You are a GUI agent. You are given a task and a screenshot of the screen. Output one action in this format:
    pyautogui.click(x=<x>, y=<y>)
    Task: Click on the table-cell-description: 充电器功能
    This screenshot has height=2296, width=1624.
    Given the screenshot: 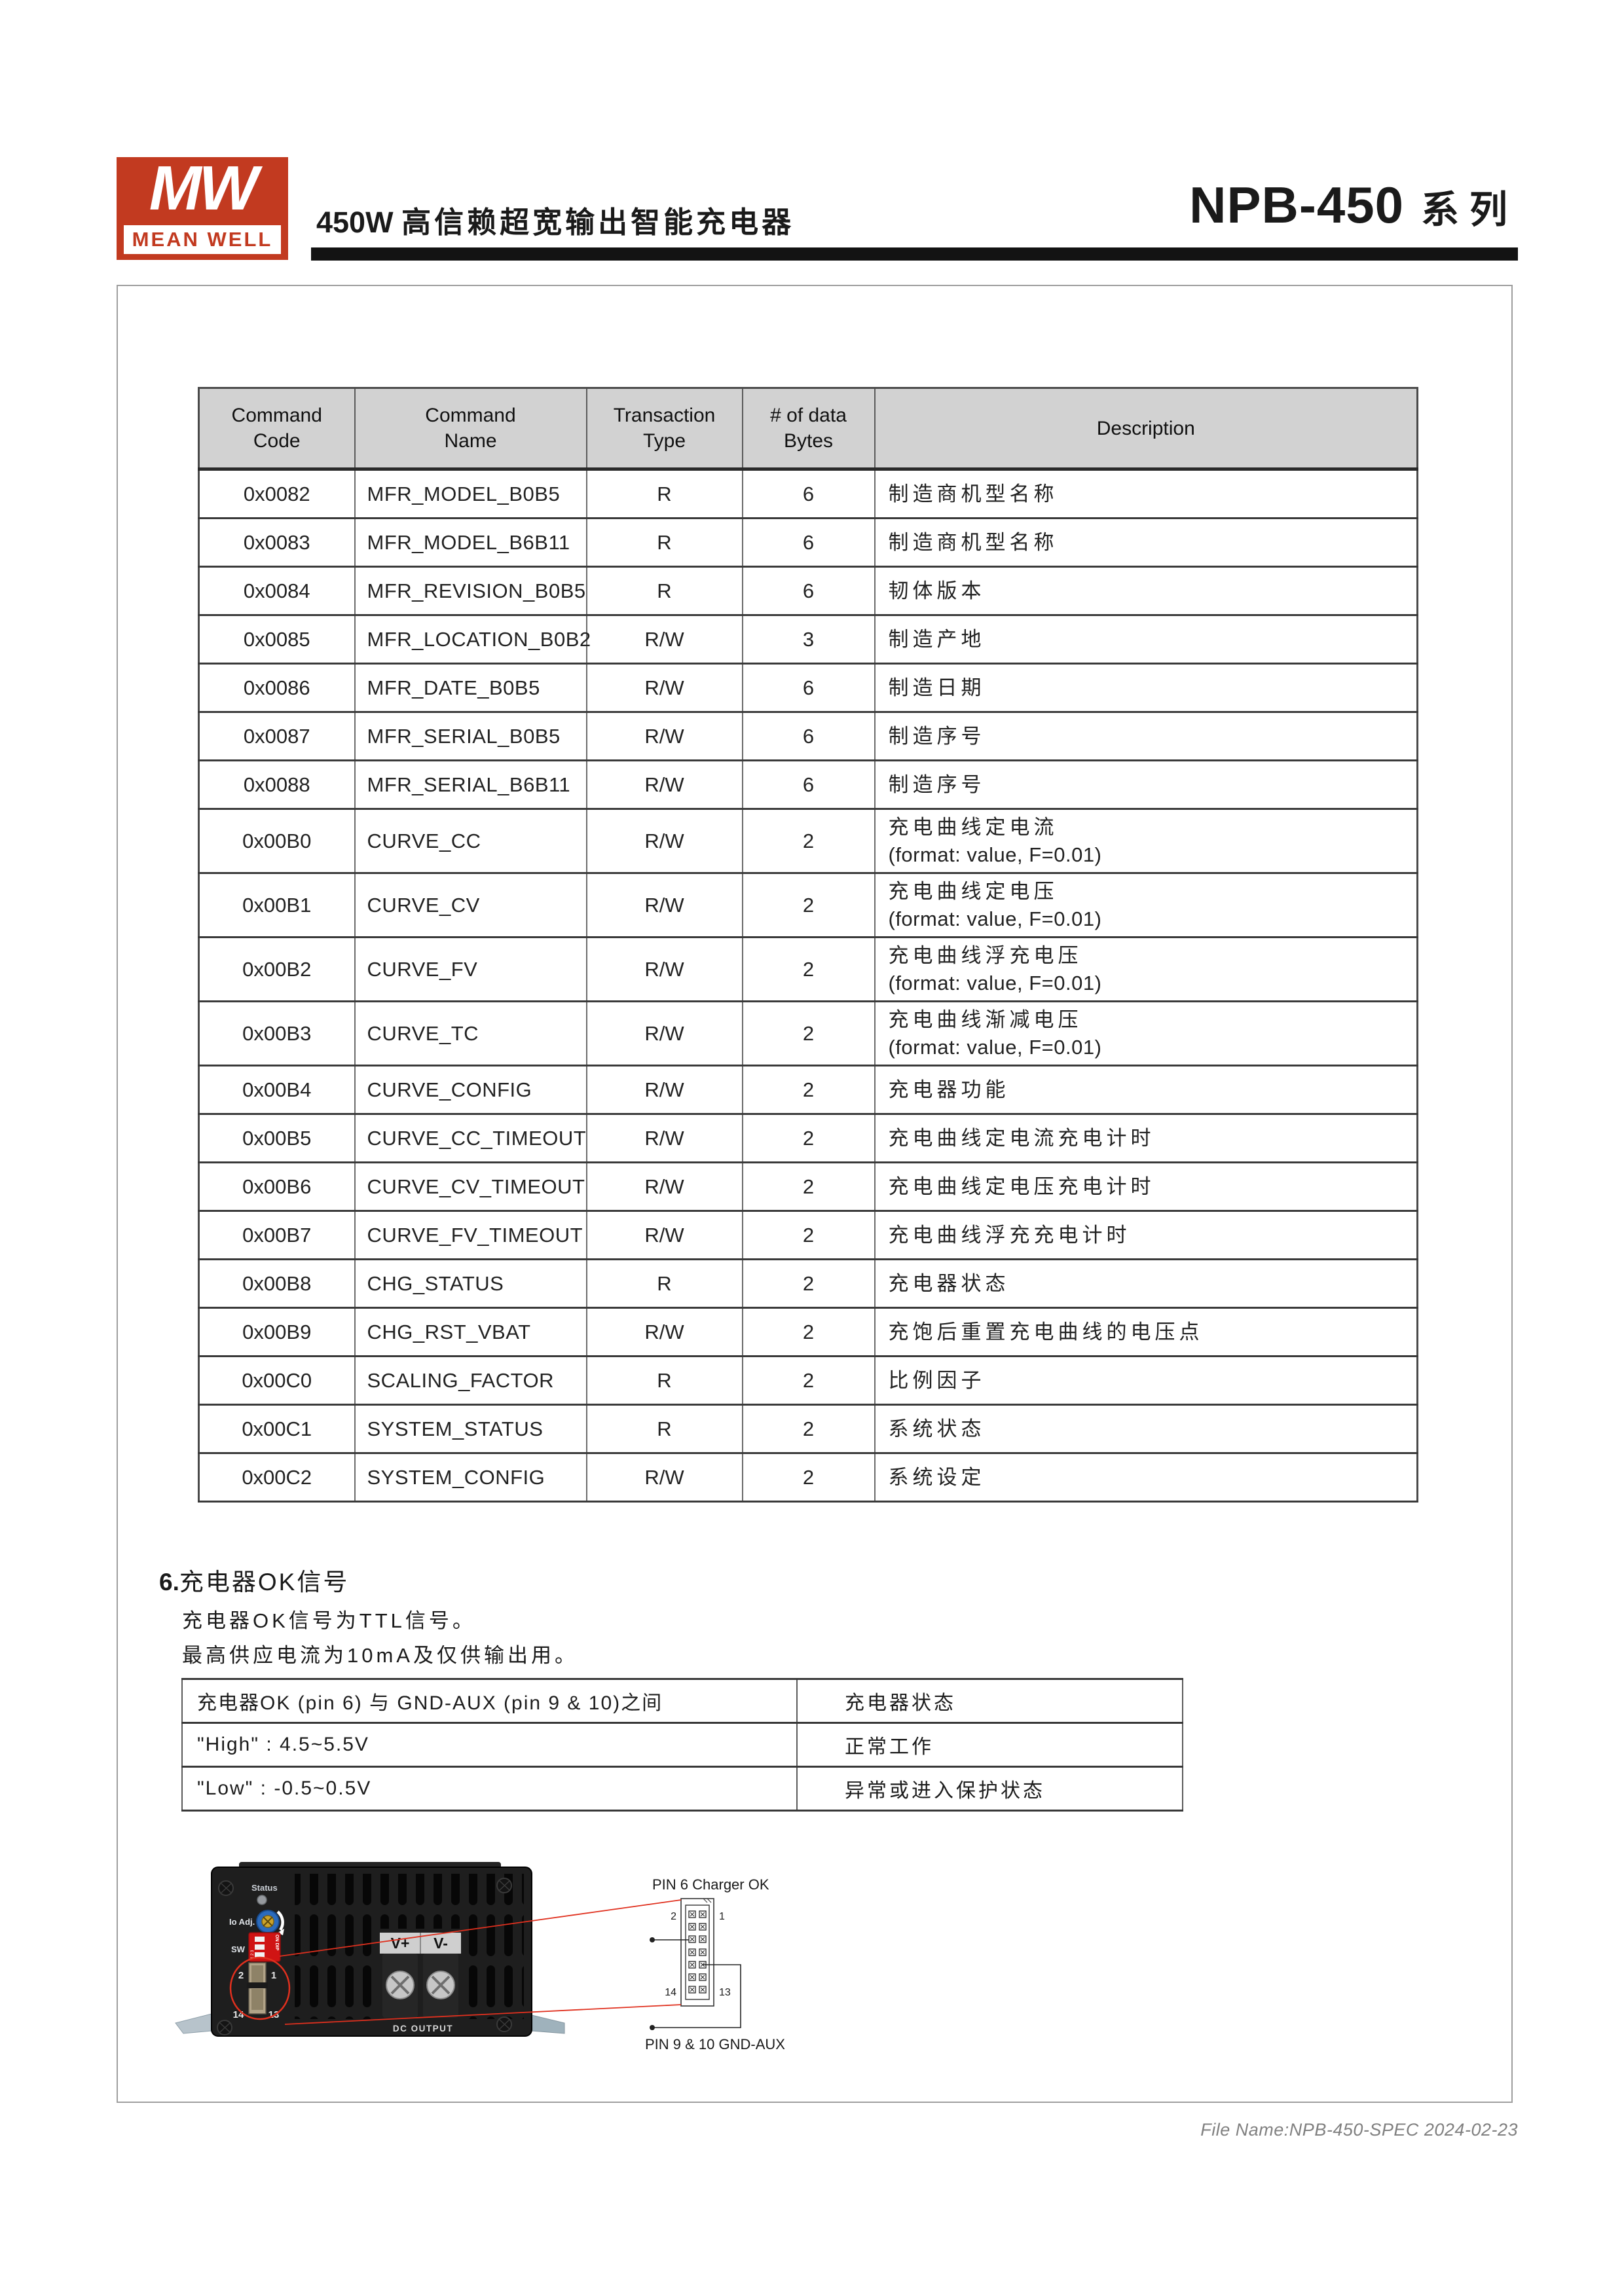 What is the action you would take?
    pyautogui.click(x=1146, y=1090)
    